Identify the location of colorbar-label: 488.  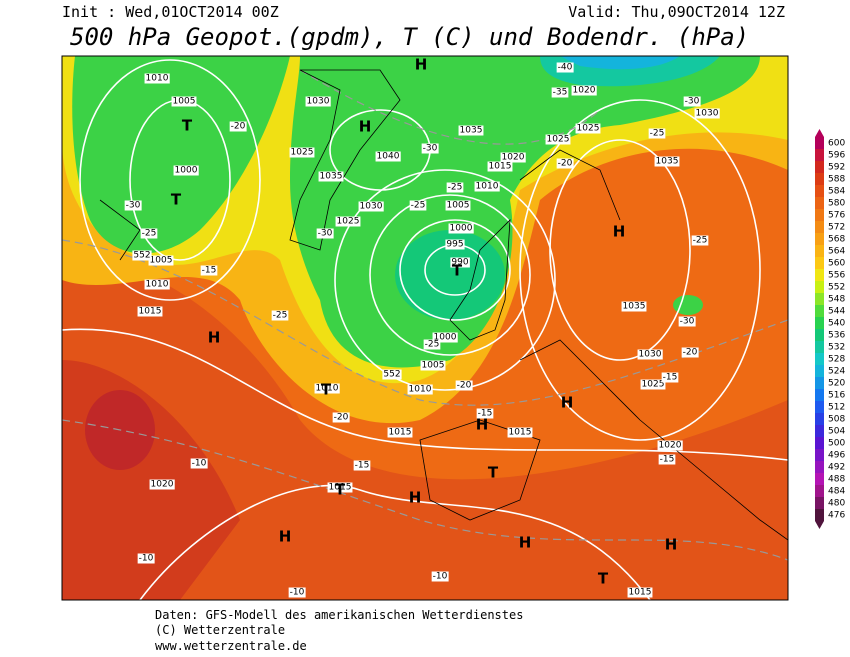
(836, 480).